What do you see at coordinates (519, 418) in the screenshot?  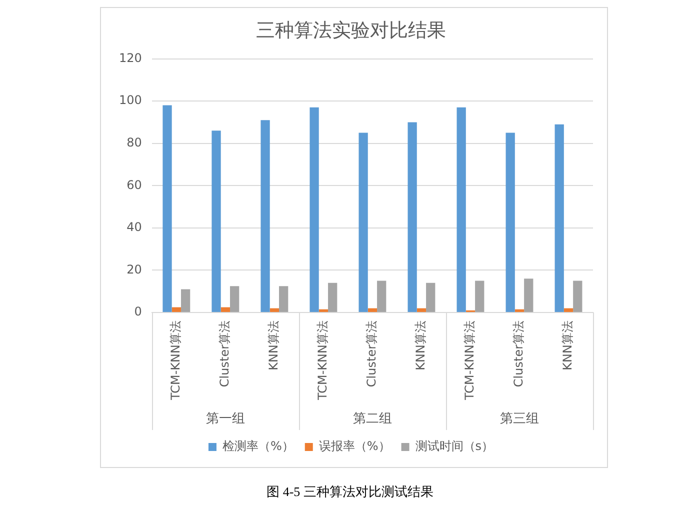 I see `text: 第三组` at bounding box center [519, 418].